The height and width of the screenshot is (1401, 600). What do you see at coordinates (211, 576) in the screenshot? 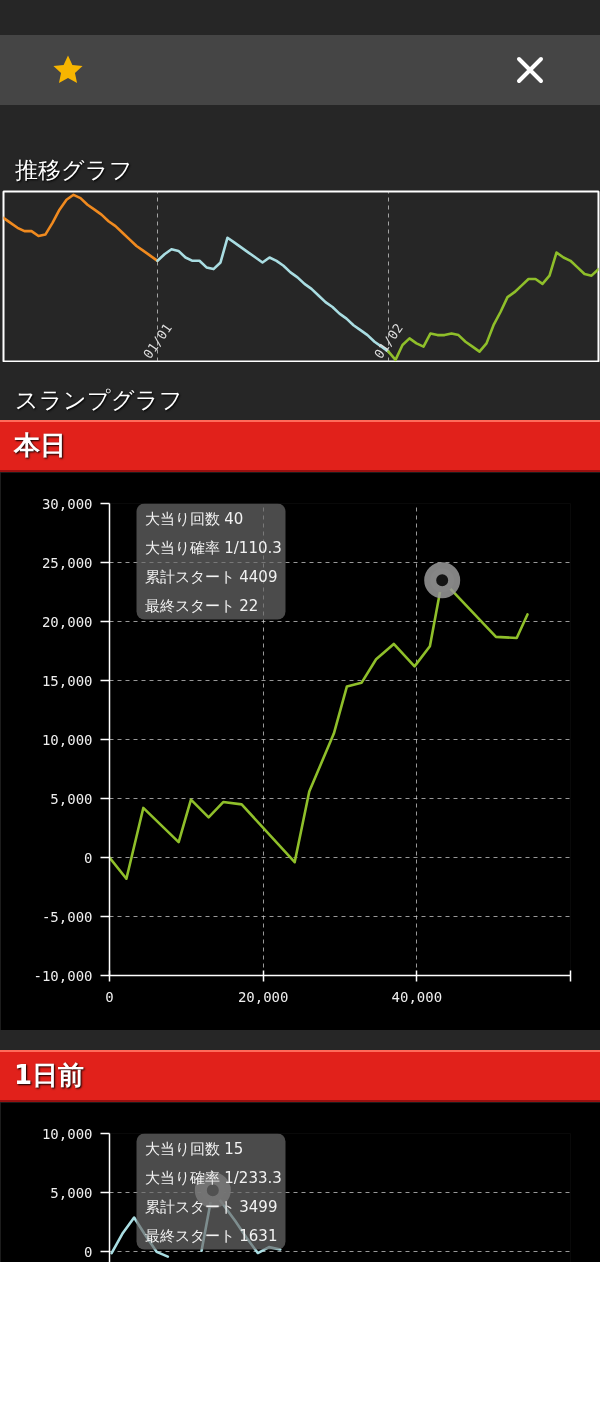
I see `annotation: 累計スタート 4409` at bounding box center [211, 576].